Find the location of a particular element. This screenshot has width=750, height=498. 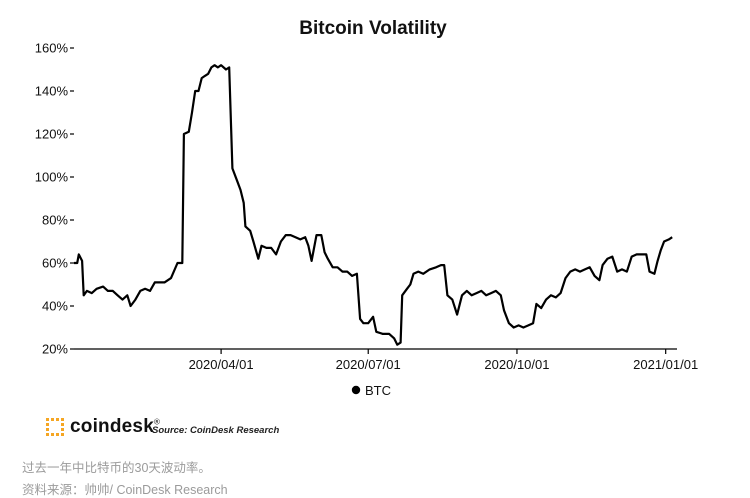

x-tick-label: 2020/07/01 is located at coordinates (368, 364).